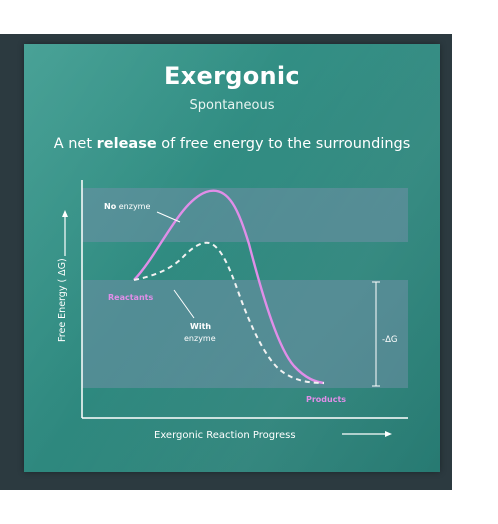 This screenshot has height=524, width=498. I want to click on no-enzyme-leader, so click(168, 217).